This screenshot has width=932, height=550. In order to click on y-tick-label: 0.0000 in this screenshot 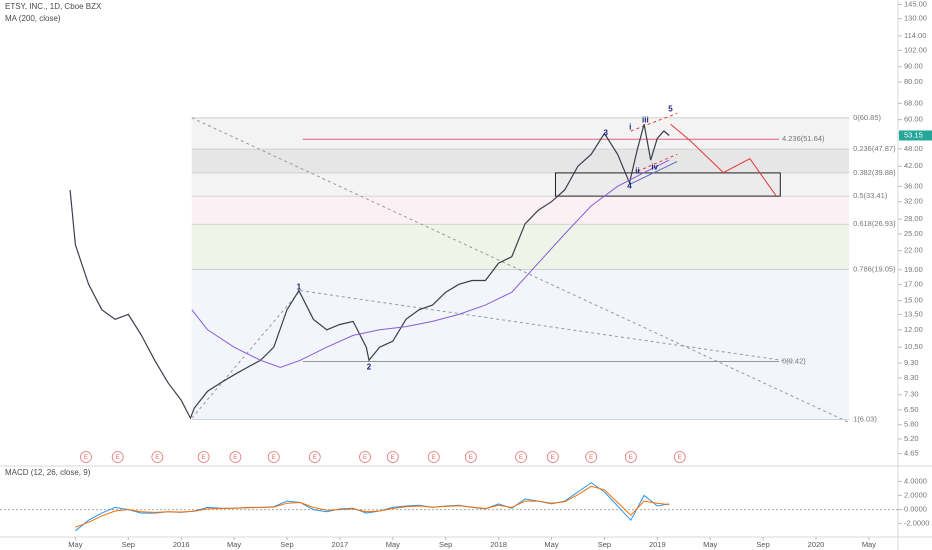, I will do `click(915, 509)`.